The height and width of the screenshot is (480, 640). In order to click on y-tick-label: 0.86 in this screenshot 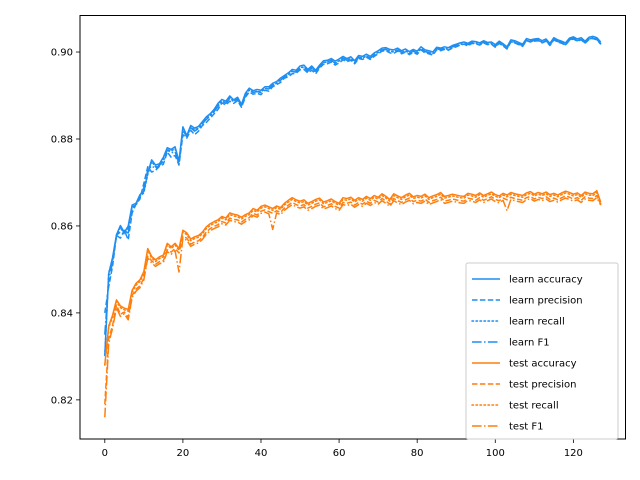, I will do `click(62, 226)`.